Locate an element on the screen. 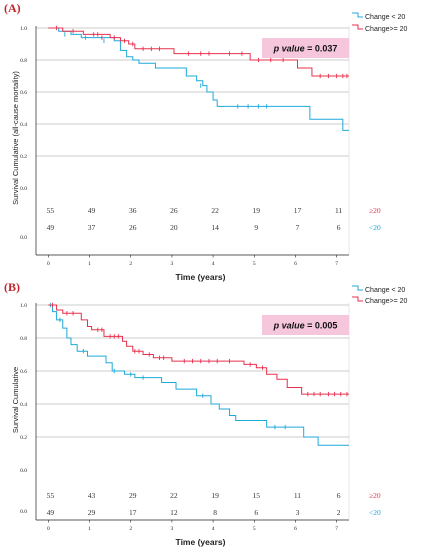 The height and width of the screenshot is (550, 423). p-value-text: p value = 0.037 is located at coordinates (305, 49).